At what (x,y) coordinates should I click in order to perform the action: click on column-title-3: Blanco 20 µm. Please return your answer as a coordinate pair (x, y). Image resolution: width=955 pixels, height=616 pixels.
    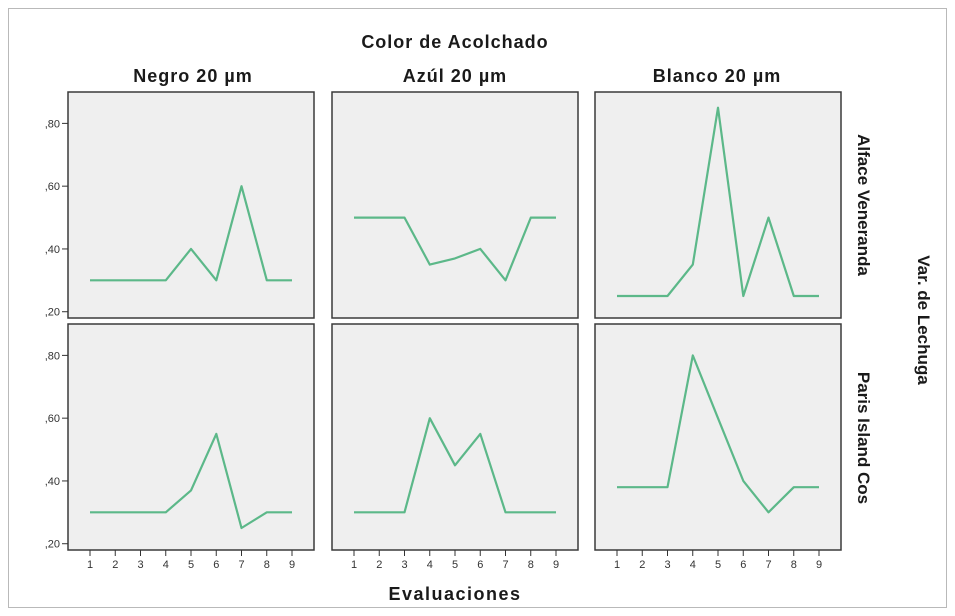
    Looking at the image, I should click on (717, 76).